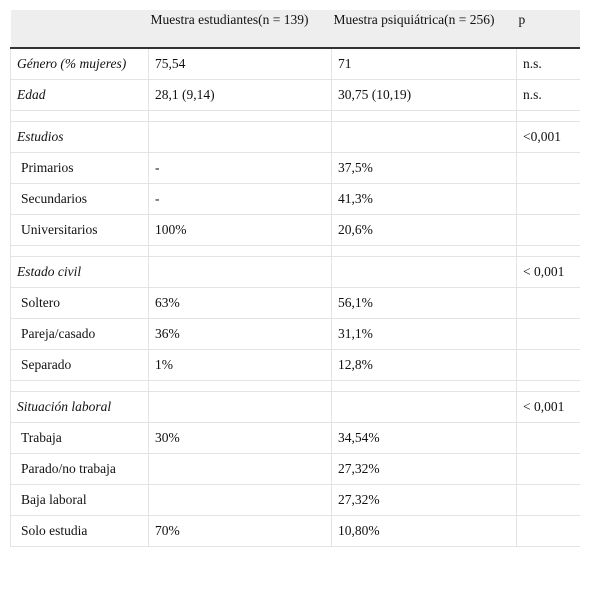 Image resolution: width=590 pixels, height=612 pixels. What do you see at coordinates (424, 438) in the screenshot?
I see `cell: 34,54%` at bounding box center [424, 438].